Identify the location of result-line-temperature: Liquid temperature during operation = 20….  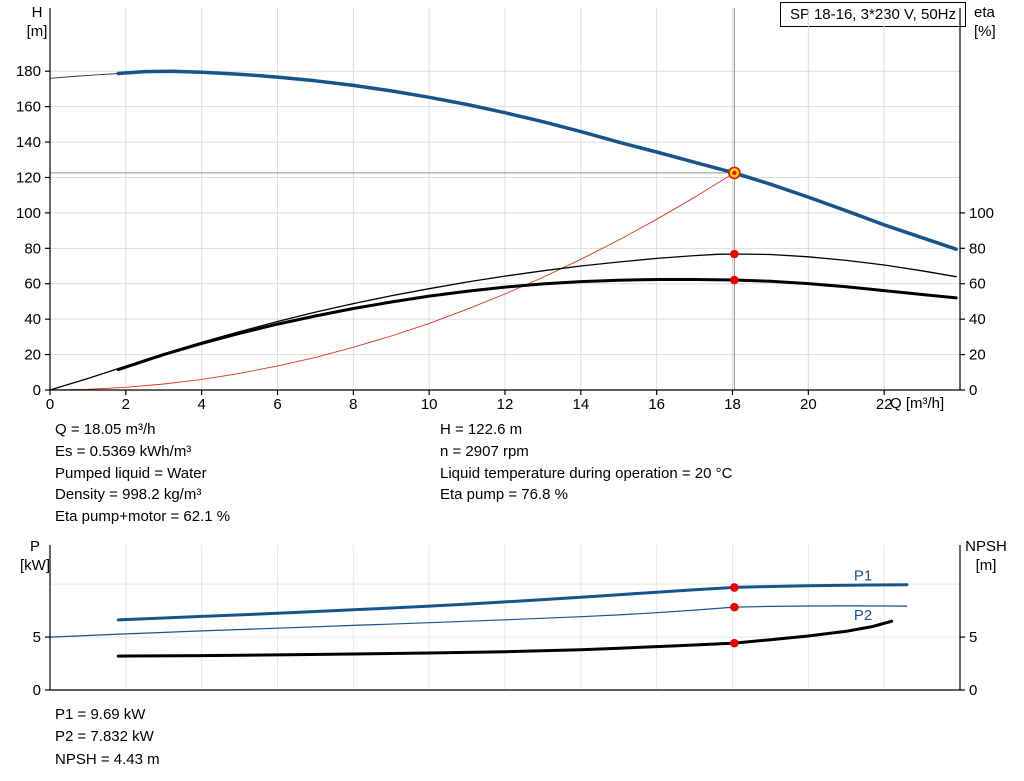
(586, 473).